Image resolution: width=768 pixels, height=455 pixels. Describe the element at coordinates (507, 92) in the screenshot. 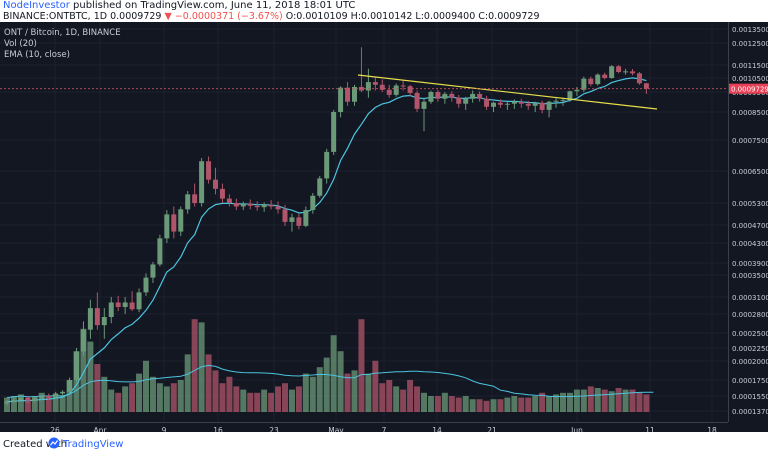

I see `trend-line` at that location.